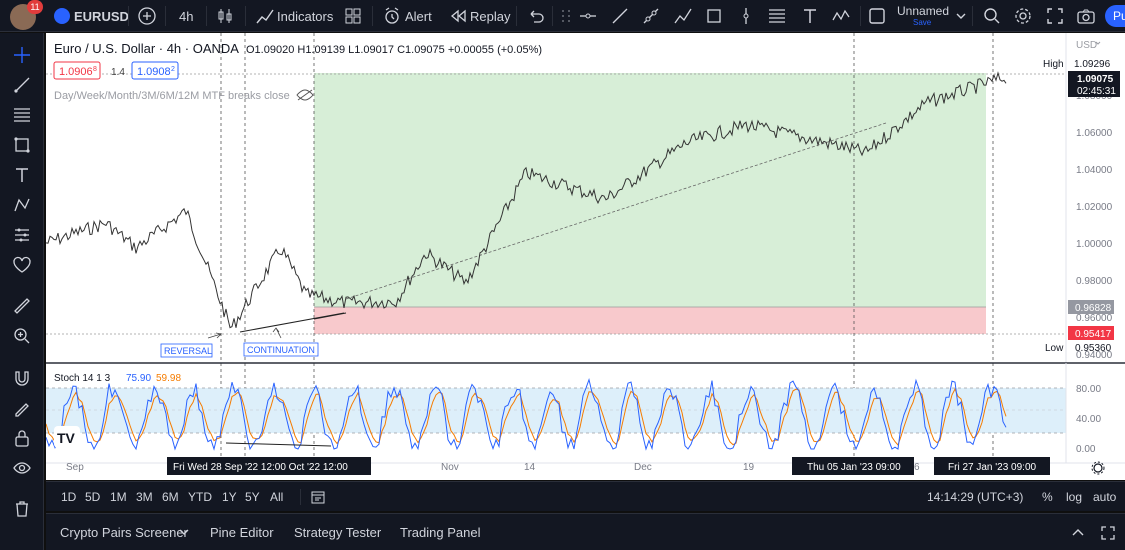 Image resolution: width=1125 pixels, height=550 pixels. Describe the element at coordinates (22, 235) in the screenshot. I see `prediction-tool-icon` at that location.